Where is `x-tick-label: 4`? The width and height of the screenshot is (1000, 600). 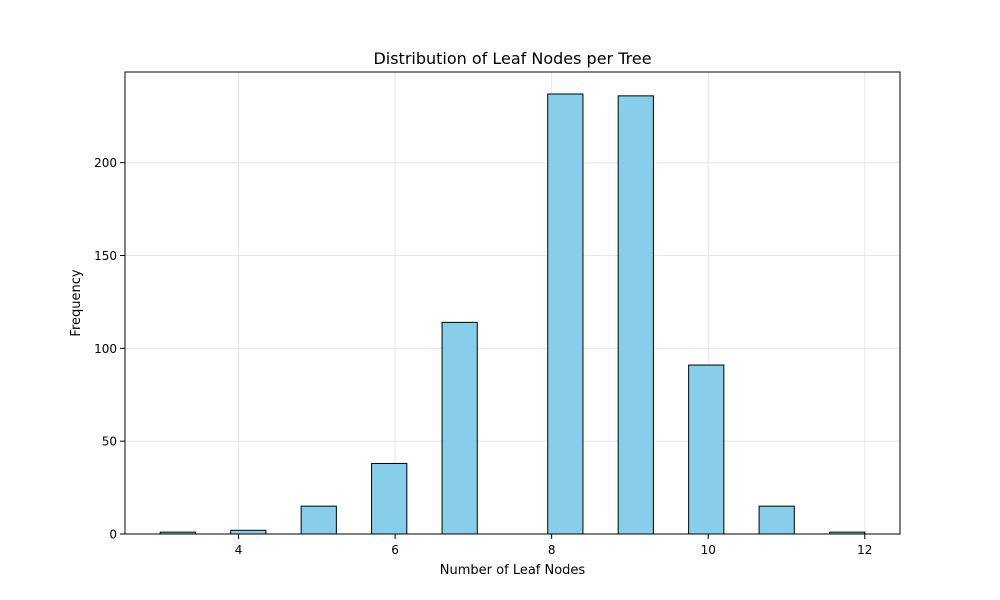
x-tick-label: 4 is located at coordinates (239, 550).